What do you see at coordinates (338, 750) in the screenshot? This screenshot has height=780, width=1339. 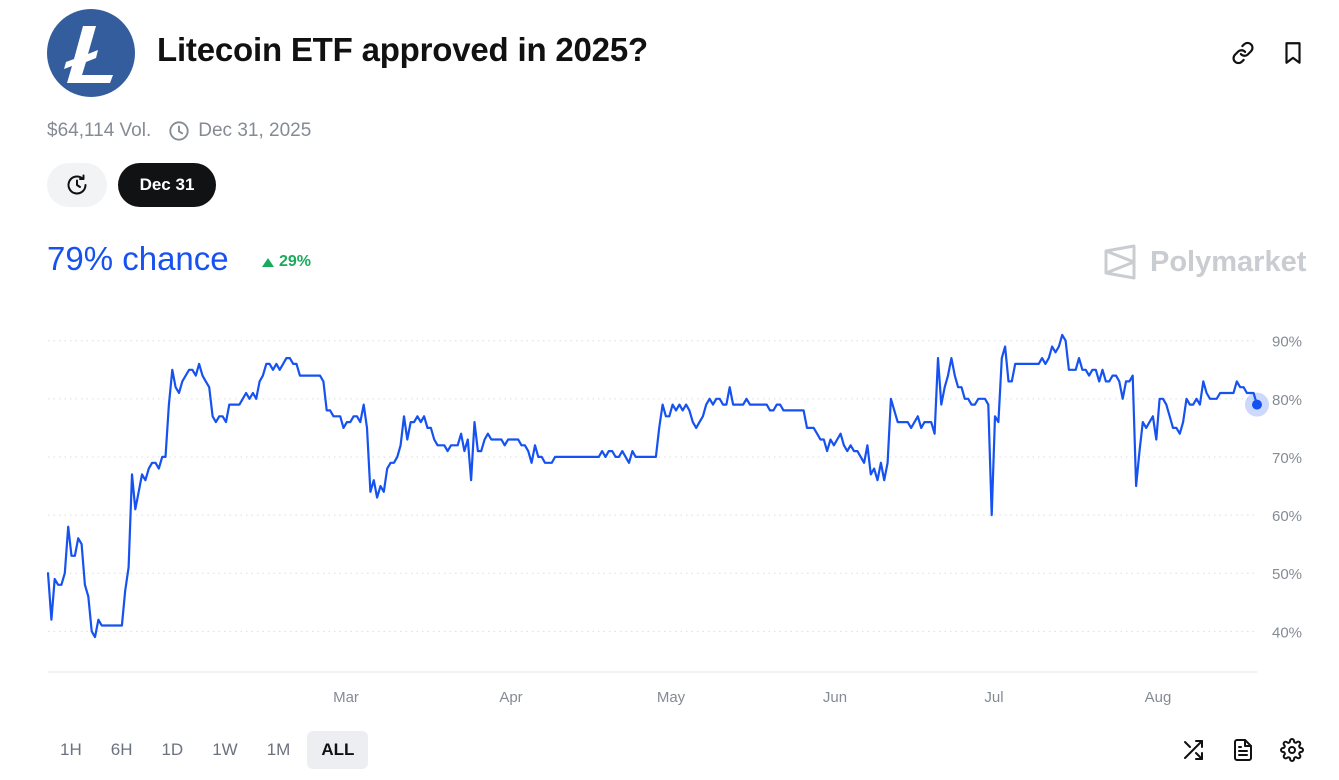 I see `range-button-all: ALL` at bounding box center [338, 750].